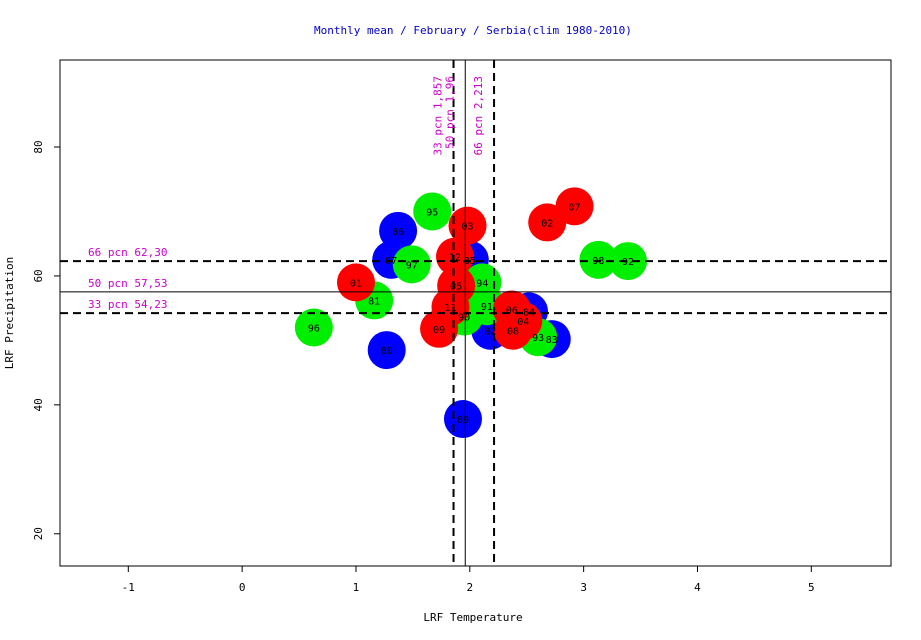  I want to click on point-label-05: 05, so click(456, 287).